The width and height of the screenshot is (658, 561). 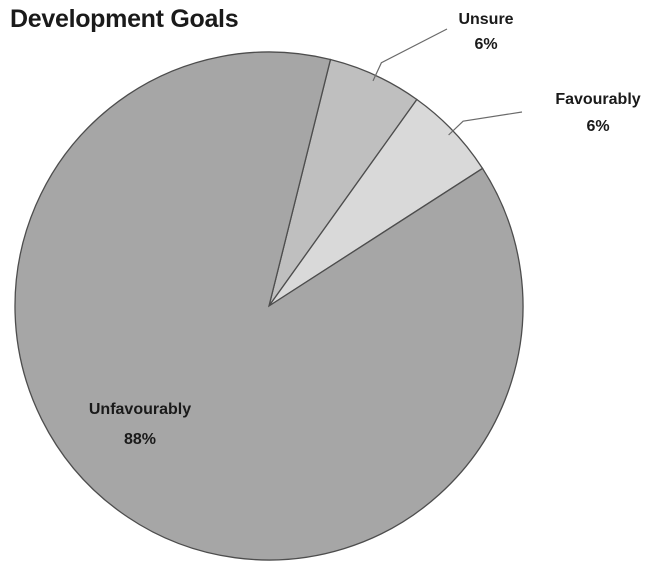 I want to click on leader-line-unsure, so click(x=410, y=55).